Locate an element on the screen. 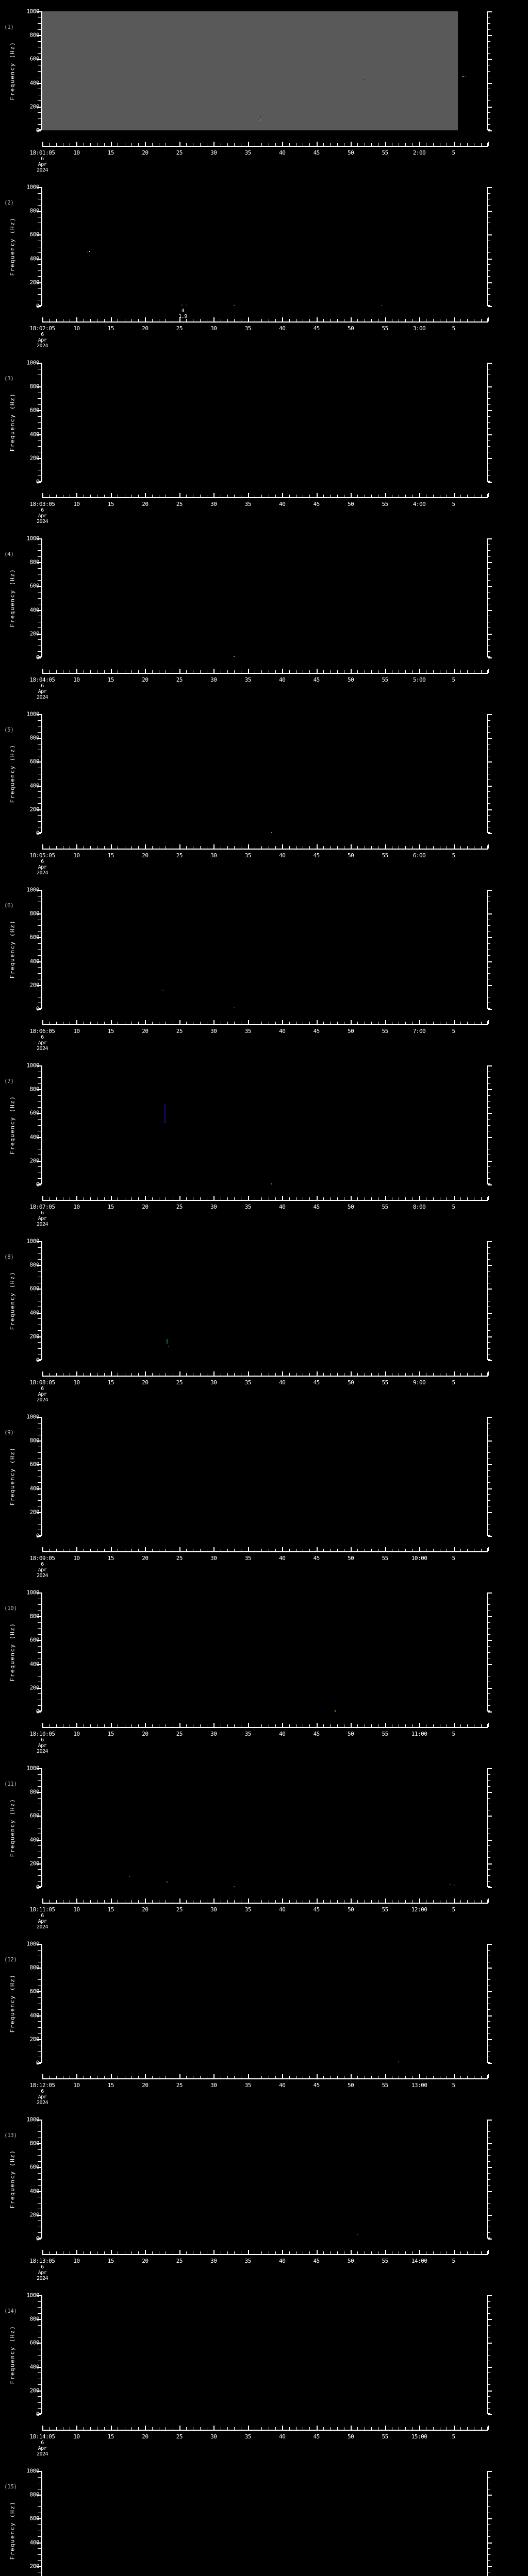 This screenshot has height=2576, width=528. y-tick-label: 200 is located at coordinates (34, 985).